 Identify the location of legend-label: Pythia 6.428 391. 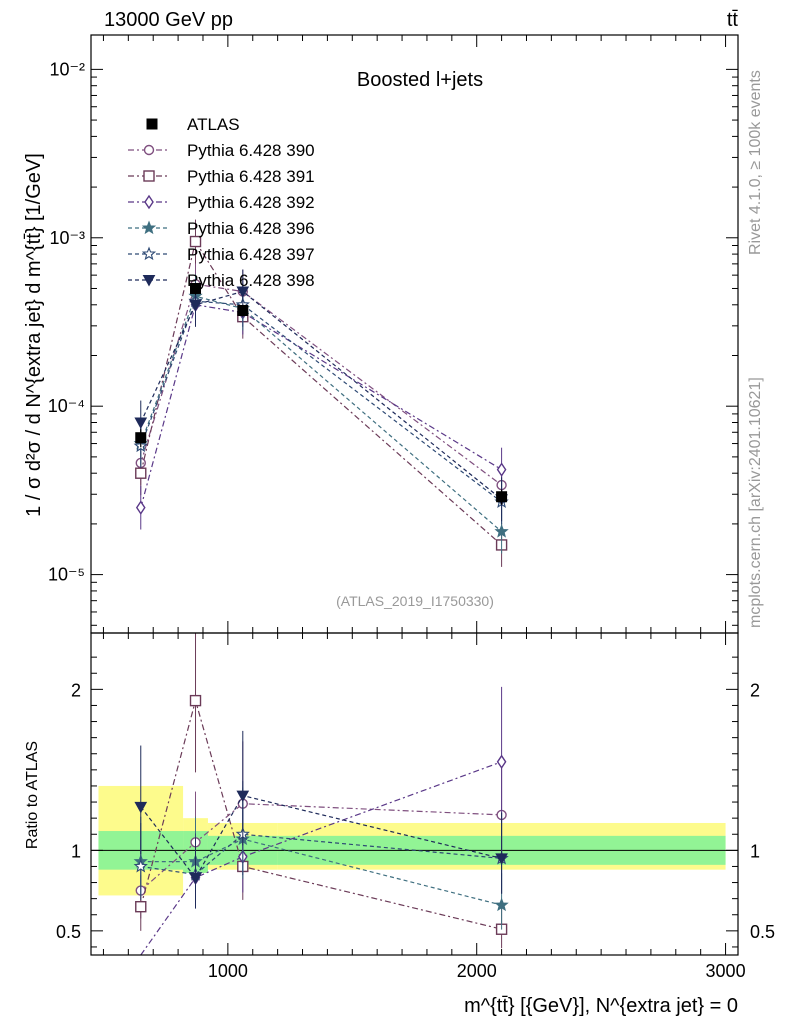
(251, 176).